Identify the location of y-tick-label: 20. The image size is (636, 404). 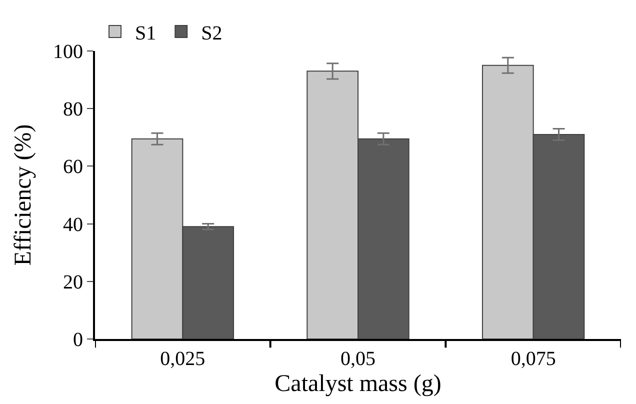
(73, 282).